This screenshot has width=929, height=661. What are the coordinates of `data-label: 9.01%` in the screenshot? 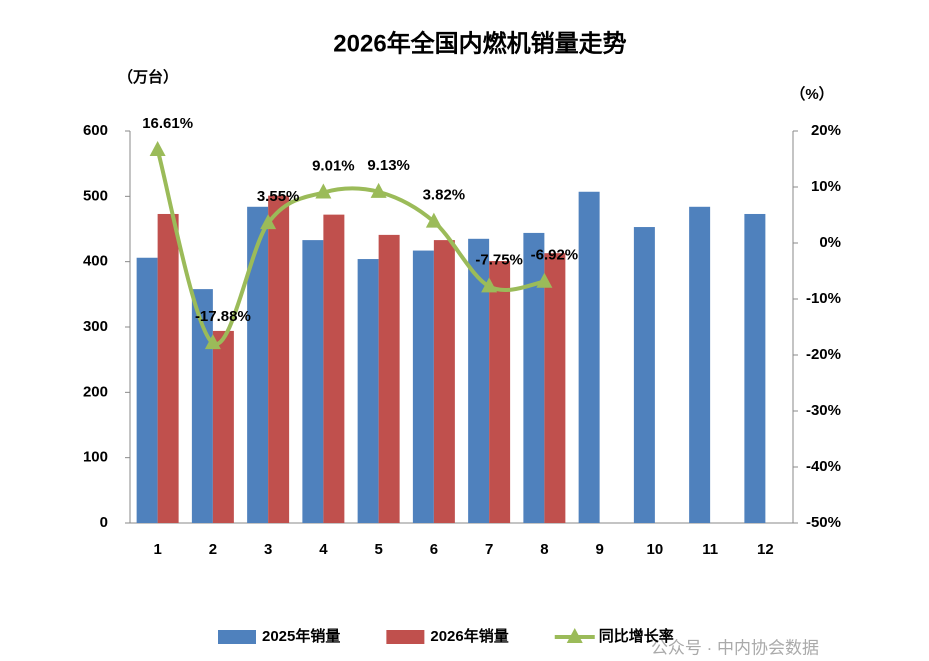 It's located at (333, 166).